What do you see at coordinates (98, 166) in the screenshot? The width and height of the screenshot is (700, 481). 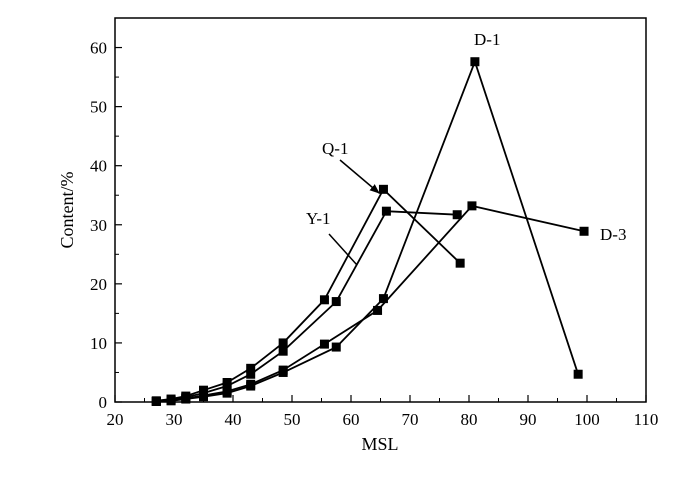 I see `y-tick-label: 40` at bounding box center [98, 166].